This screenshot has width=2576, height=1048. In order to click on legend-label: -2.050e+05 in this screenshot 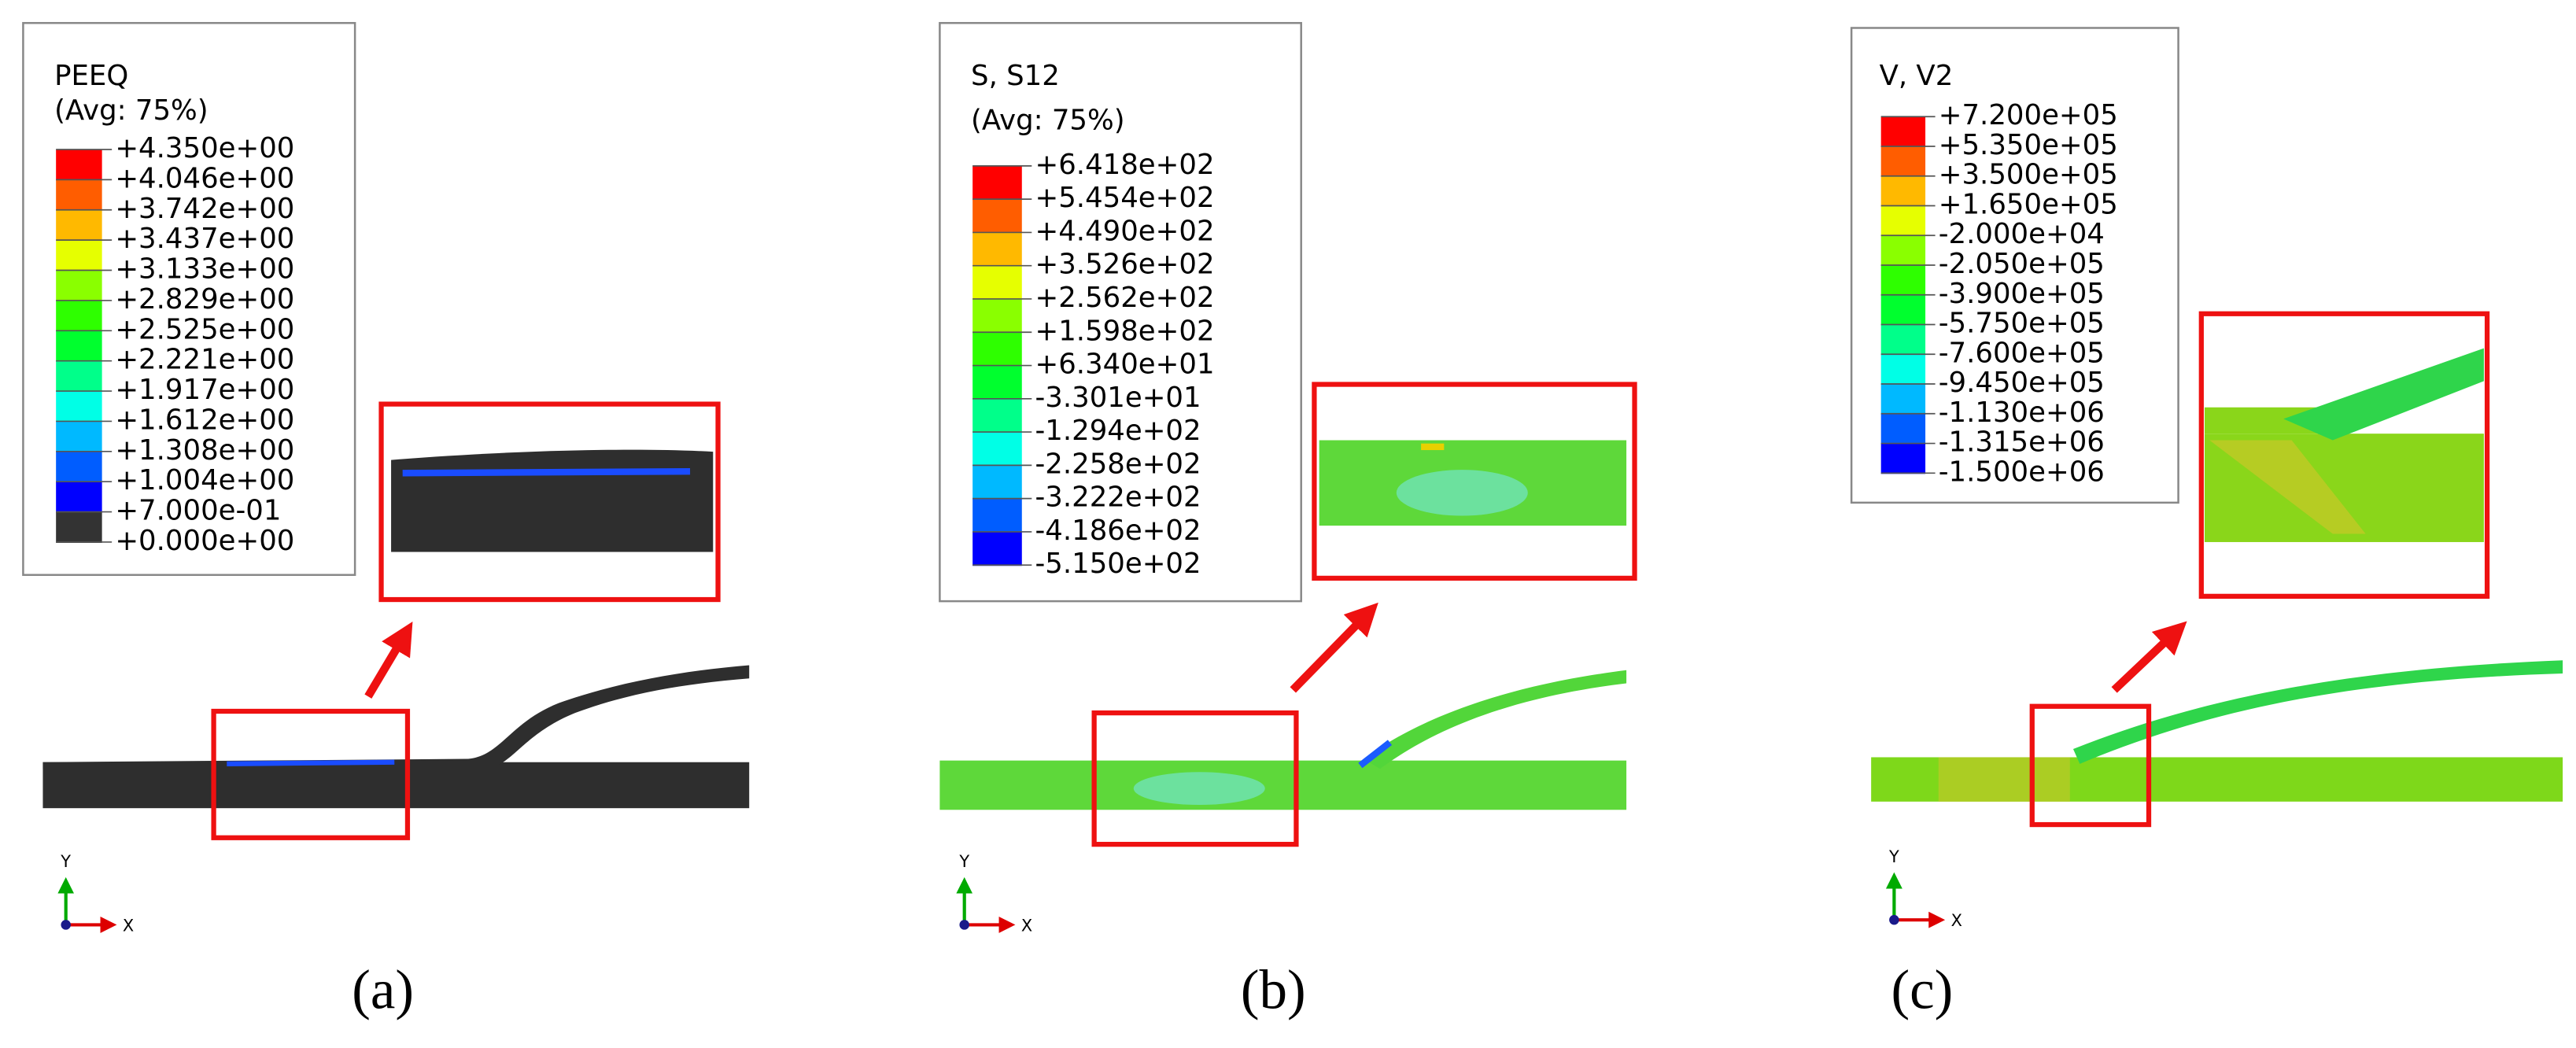, I will do `click(2022, 264)`.